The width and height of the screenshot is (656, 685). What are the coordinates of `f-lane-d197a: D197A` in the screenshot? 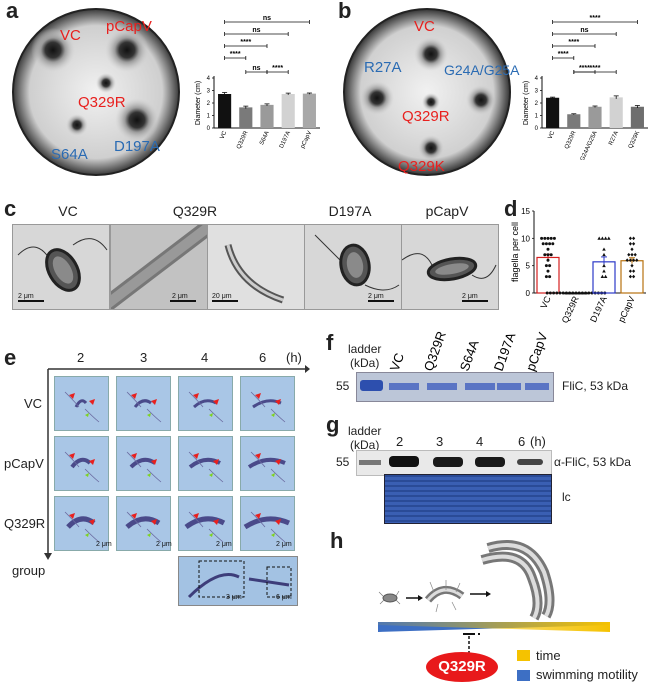 It's located at (505, 351).